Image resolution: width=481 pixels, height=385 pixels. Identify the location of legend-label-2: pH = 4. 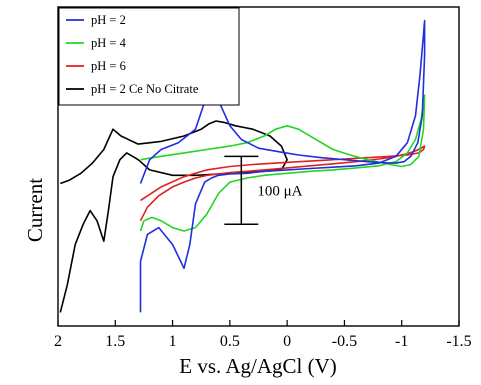
(109, 43).